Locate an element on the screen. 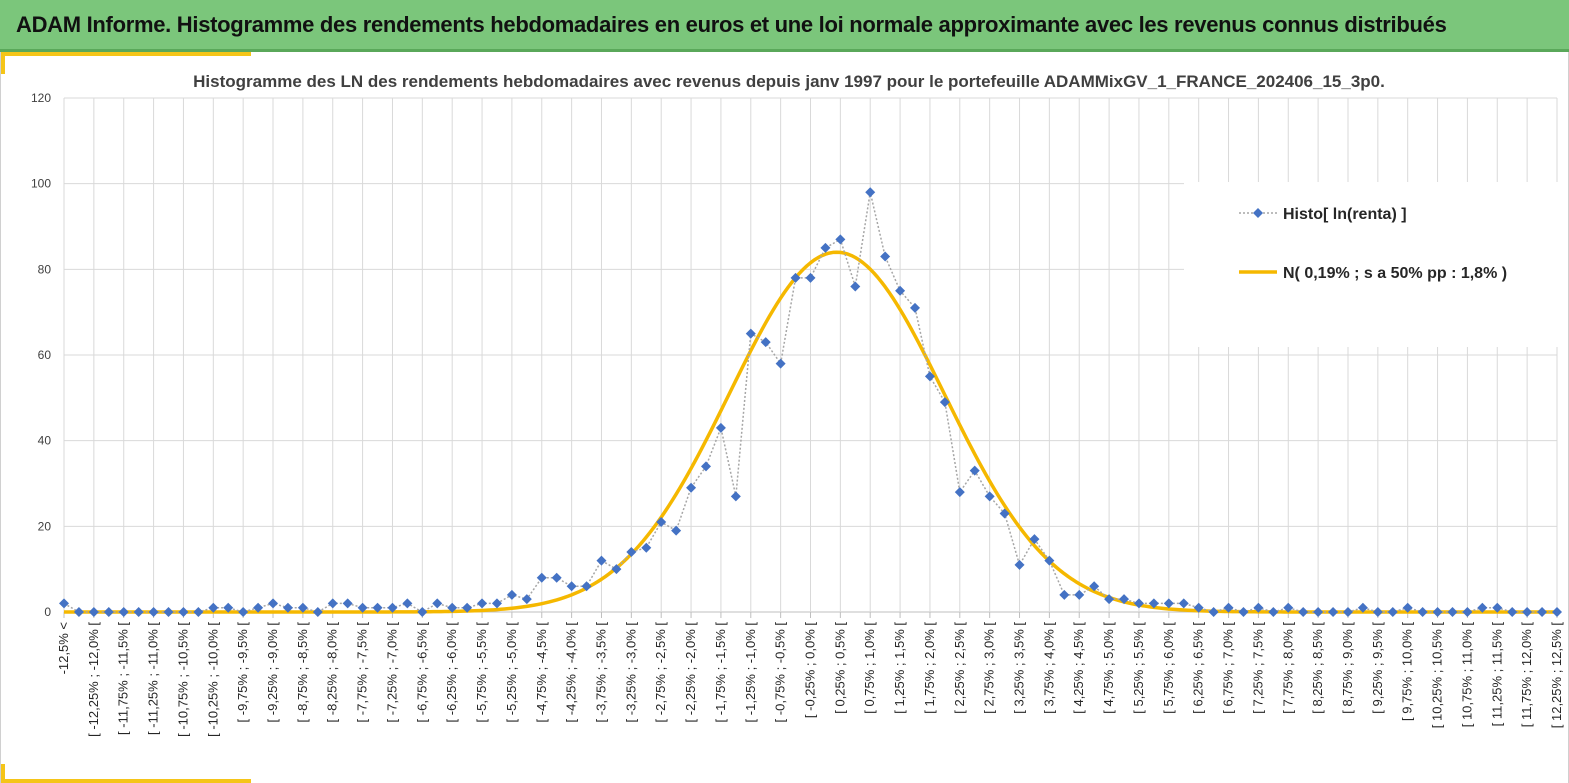 The height and width of the screenshot is (783, 1569). x-tick-label: [ 0,25% ; 0,5% [ is located at coordinates (839, 668).